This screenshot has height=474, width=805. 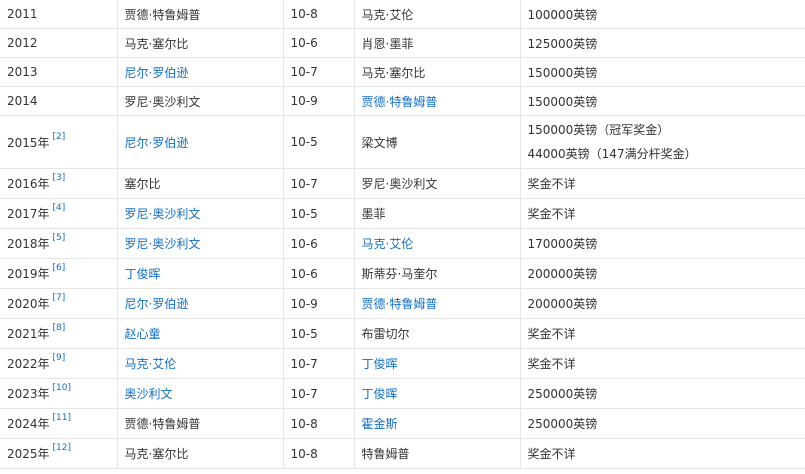 I want to click on table-row: 2023年 [10] 奥沙利文 10-7 丁俊晖 250000英镑, so click(x=402, y=393).